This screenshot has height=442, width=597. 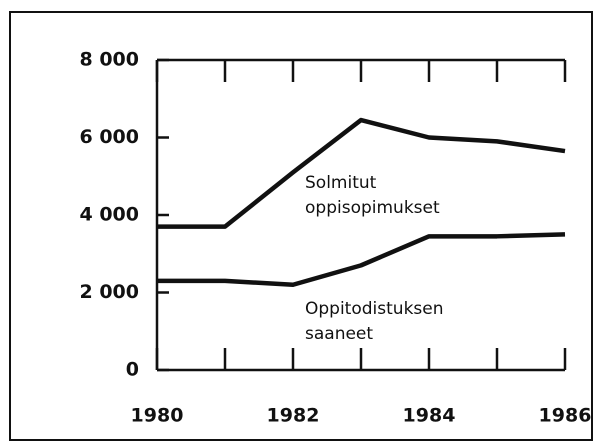 I want to click on series-line, so click(x=361, y=259).